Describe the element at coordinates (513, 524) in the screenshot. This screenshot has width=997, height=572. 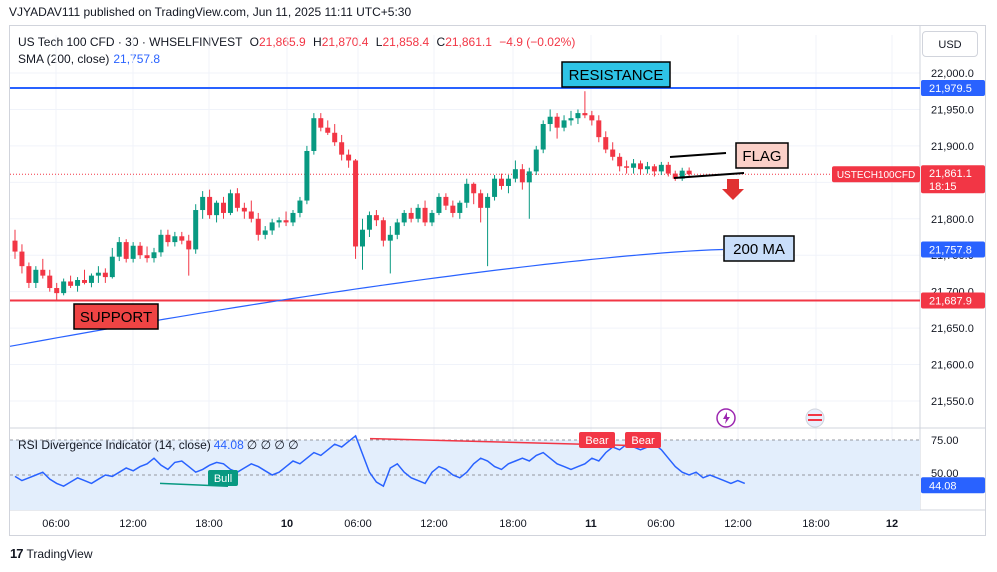
I see `time-tick: 18:00` at that location.